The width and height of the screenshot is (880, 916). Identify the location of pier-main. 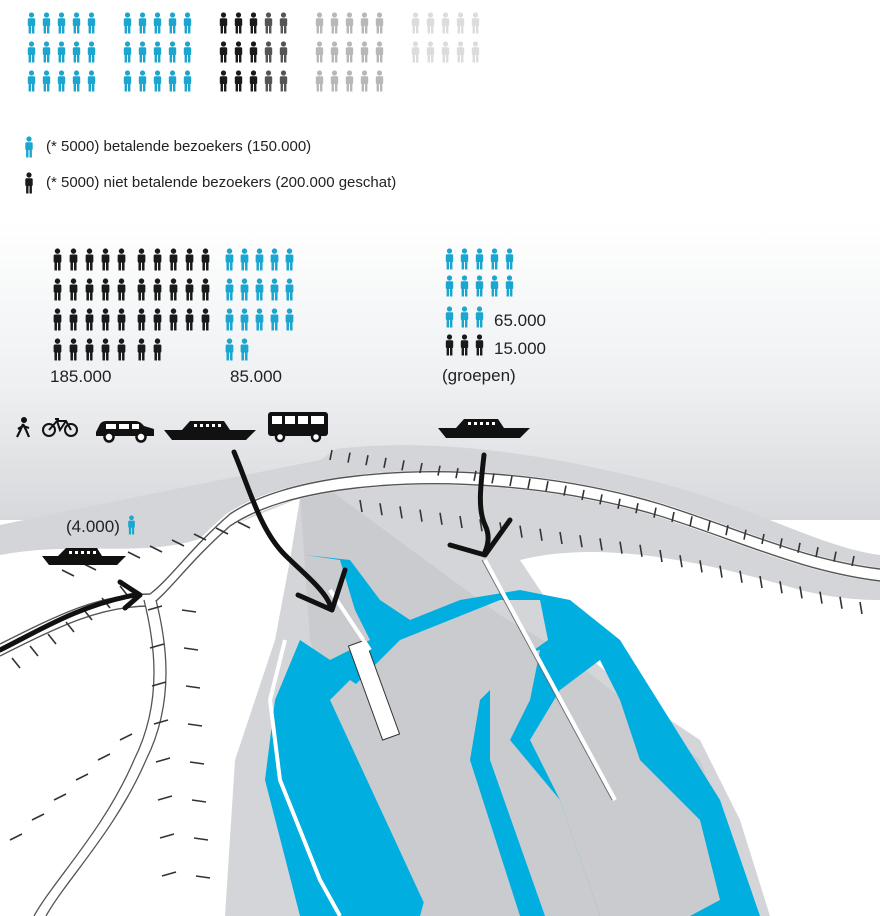
(374, 690).